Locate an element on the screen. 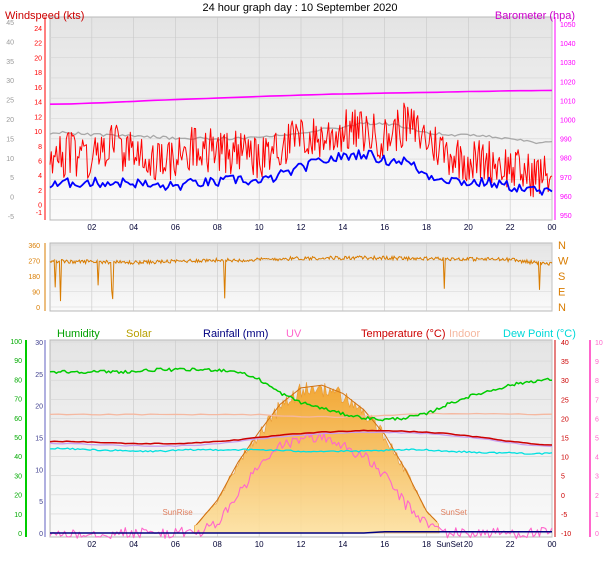 The width and height of the screenshot is (608, 566). temperature-tick-label: 40 is located at coordinates (565, 343).